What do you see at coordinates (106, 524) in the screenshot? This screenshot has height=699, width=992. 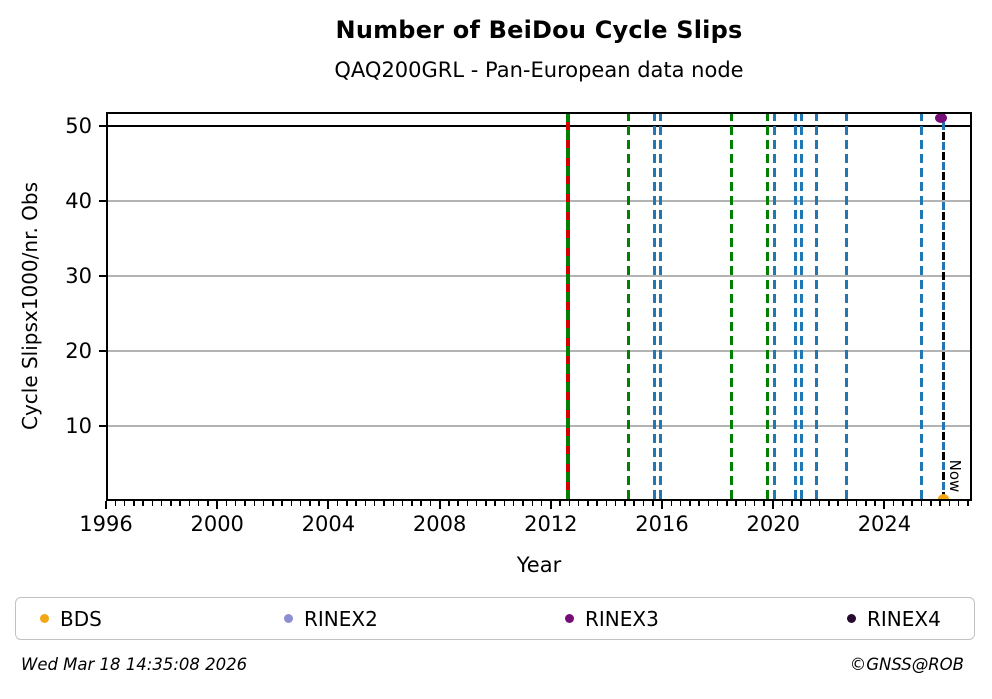 I see `x-tick-label: 1996` at bounding box center [106, 524].